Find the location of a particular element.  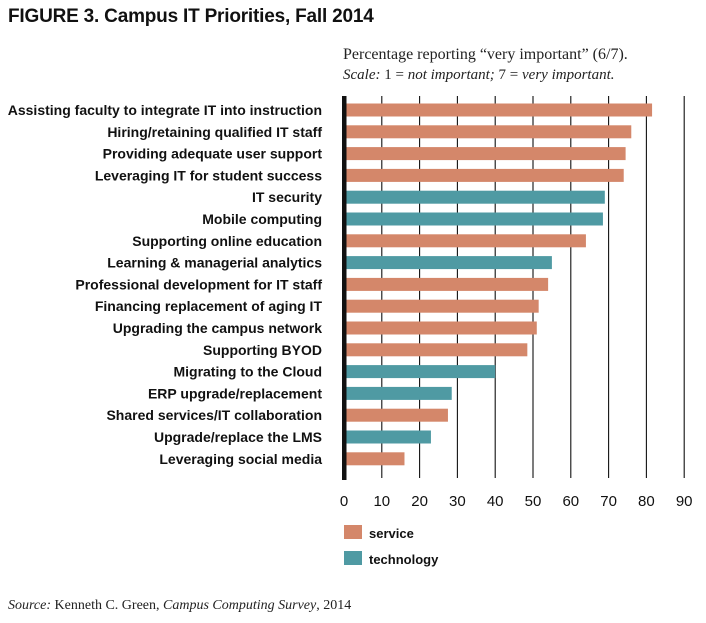

category-label-15: Shared services/IT collaboration is located at coordinates (214, 415).